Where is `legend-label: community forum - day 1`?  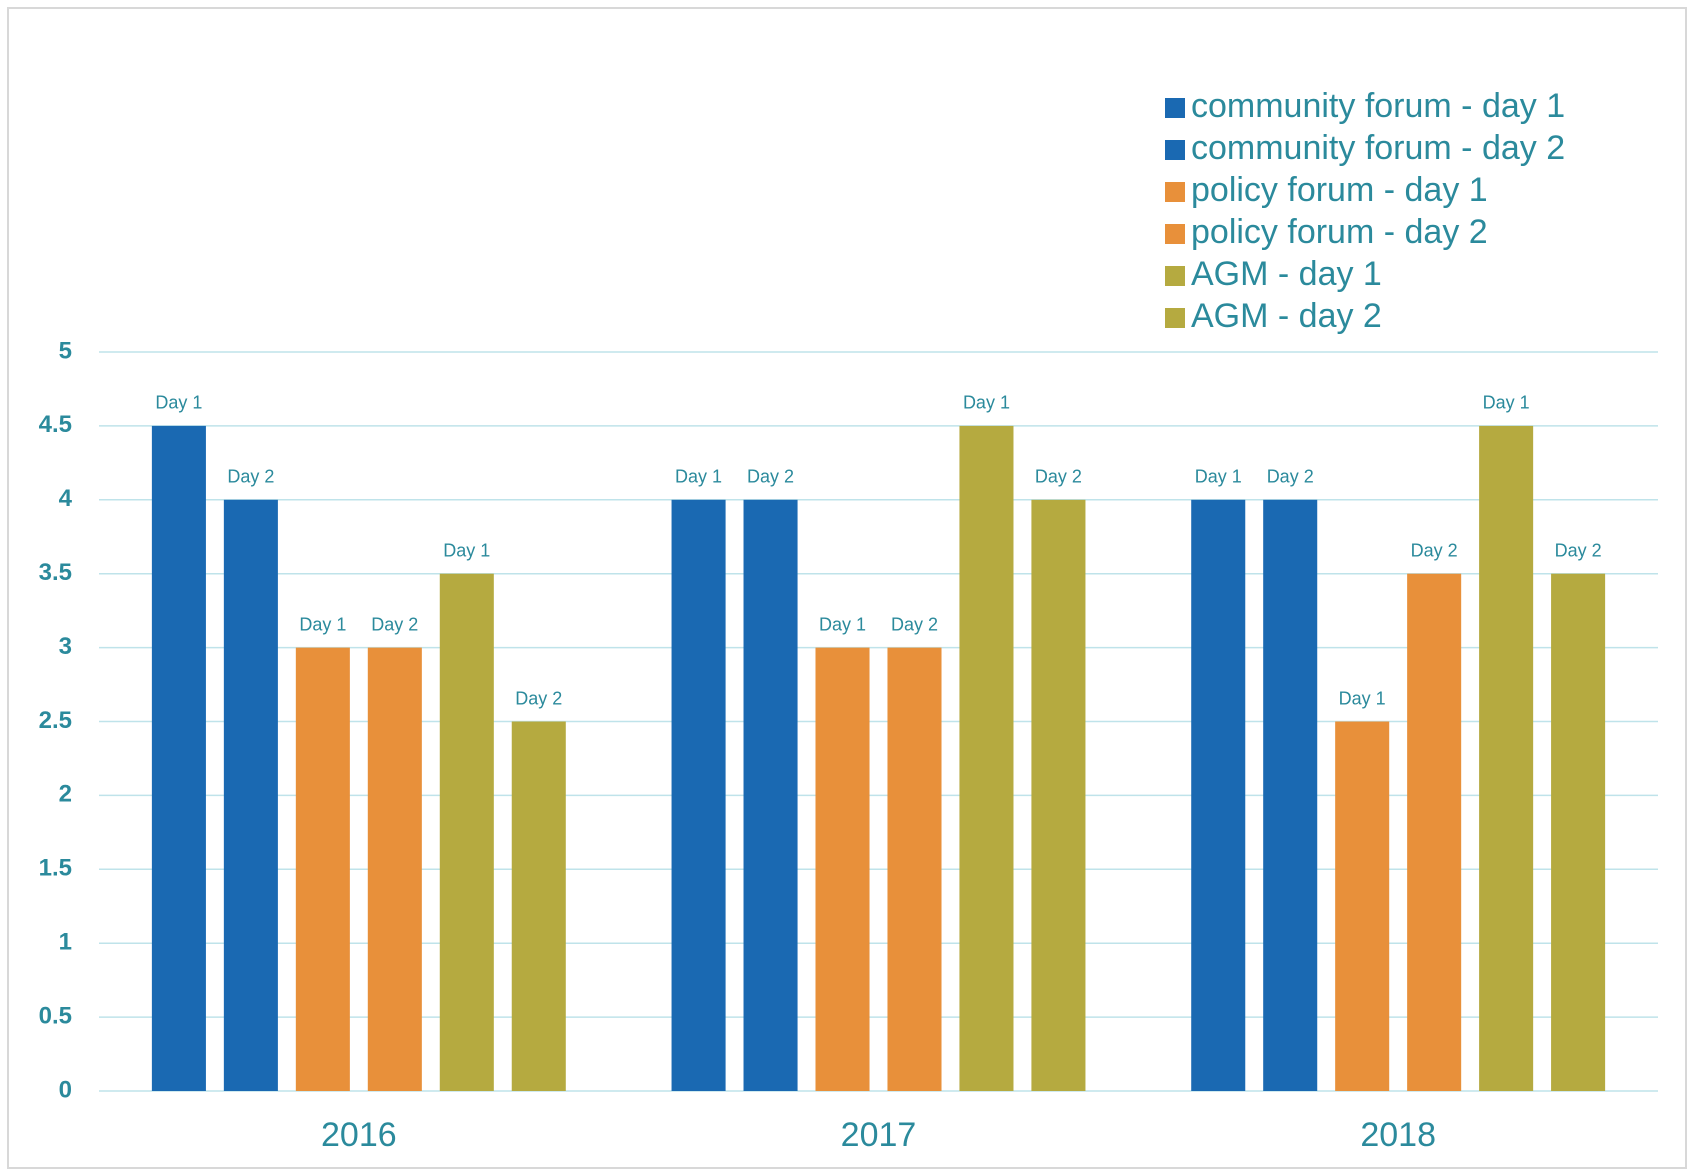 legend-label: community forum - day 1 is located at coordinates (1378, 106).